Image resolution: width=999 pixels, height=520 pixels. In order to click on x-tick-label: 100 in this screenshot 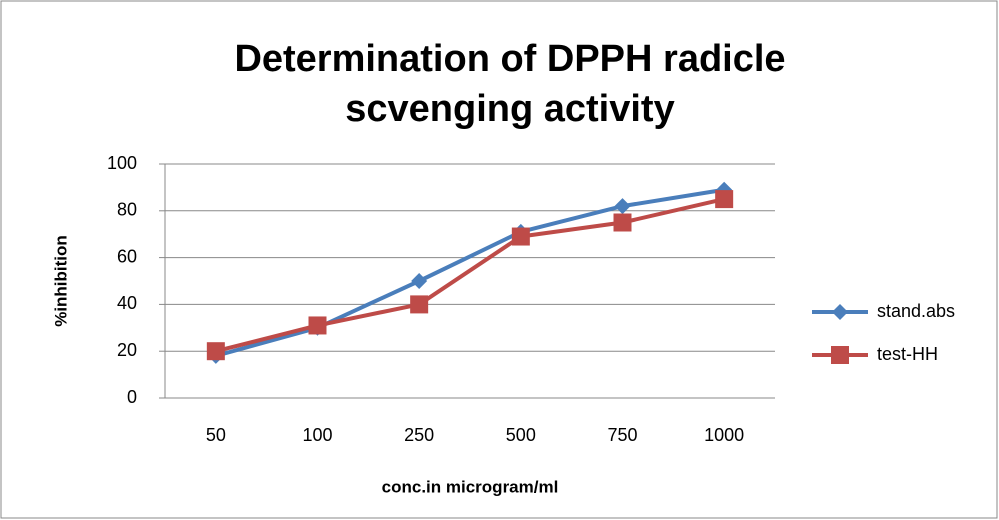, I will do `click(317, 435)`.